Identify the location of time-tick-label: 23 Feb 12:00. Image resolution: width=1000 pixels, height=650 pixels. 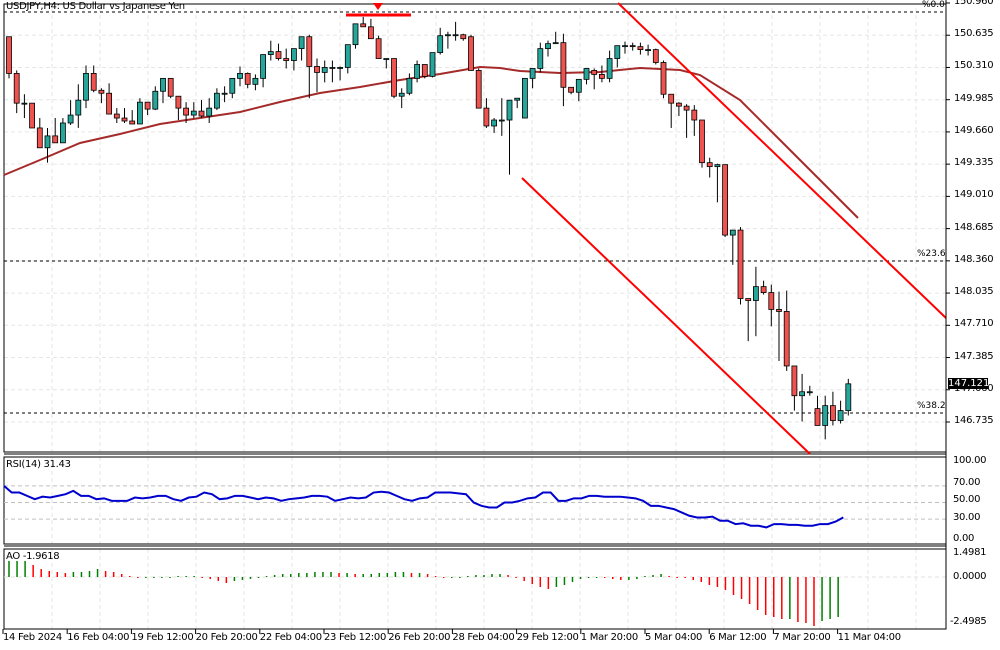
(355, 637).